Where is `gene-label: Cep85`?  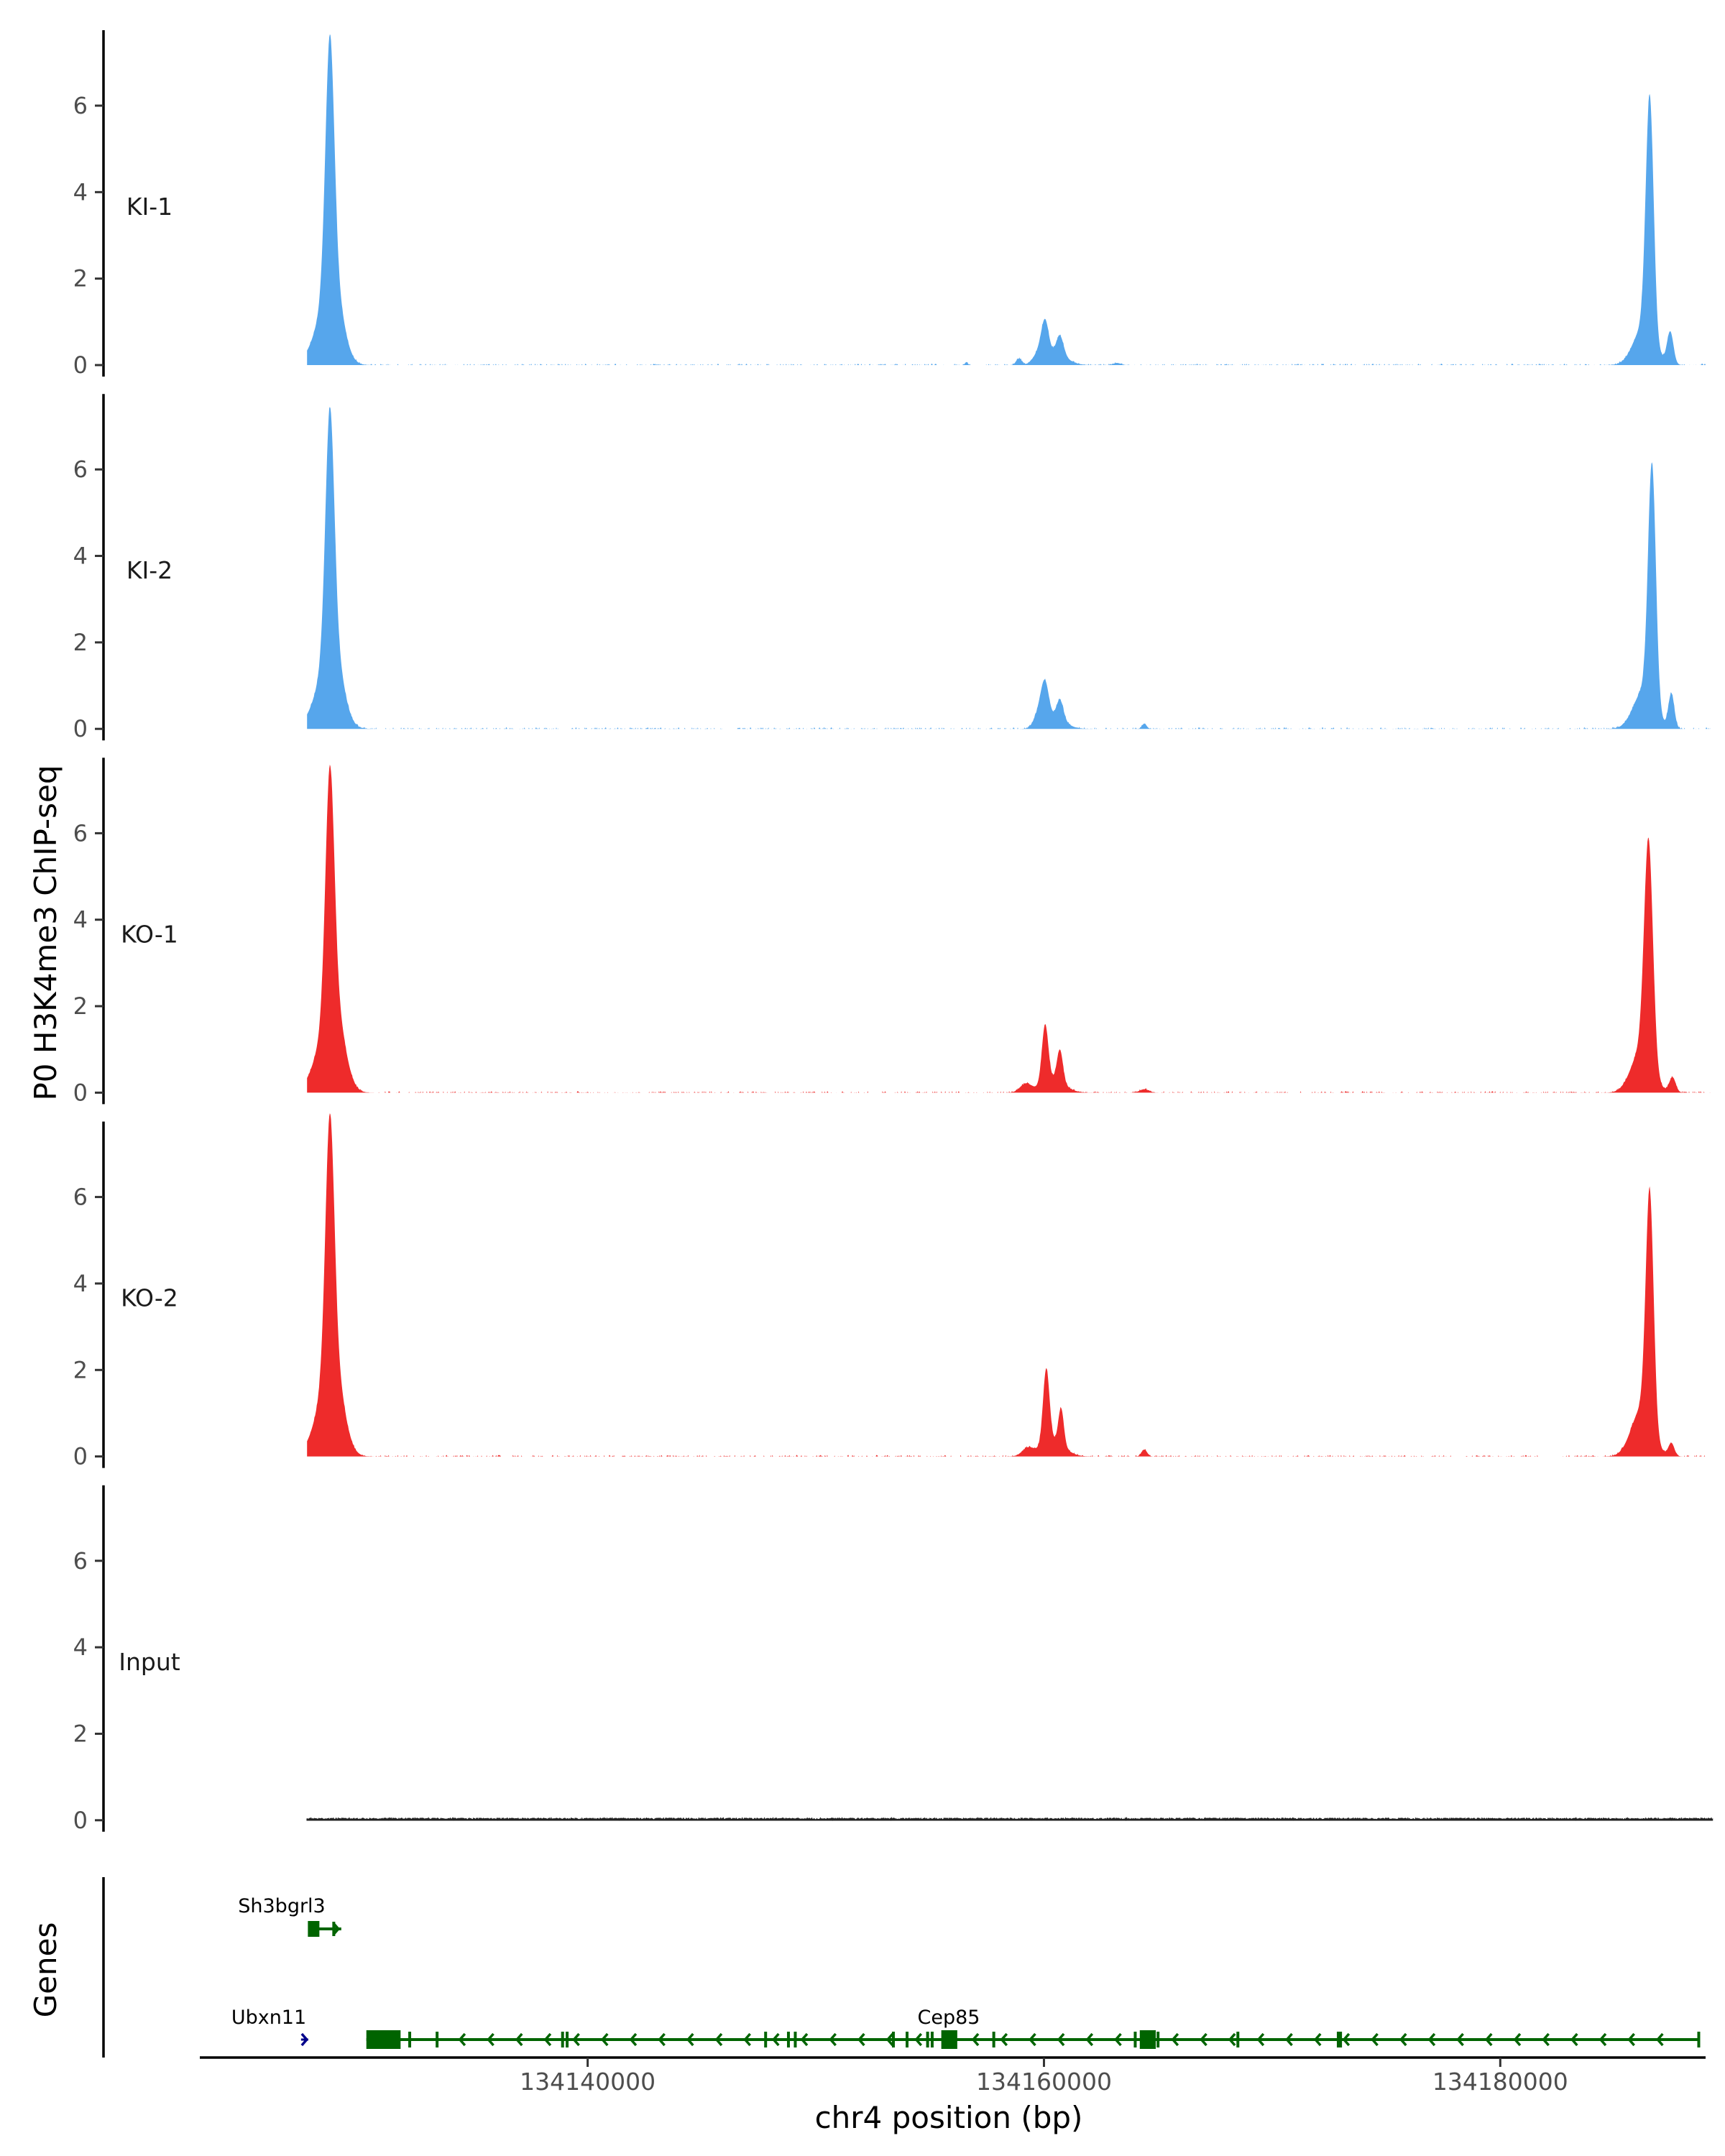 gene-label: Cep85 is located at coordinates (949, 2018).